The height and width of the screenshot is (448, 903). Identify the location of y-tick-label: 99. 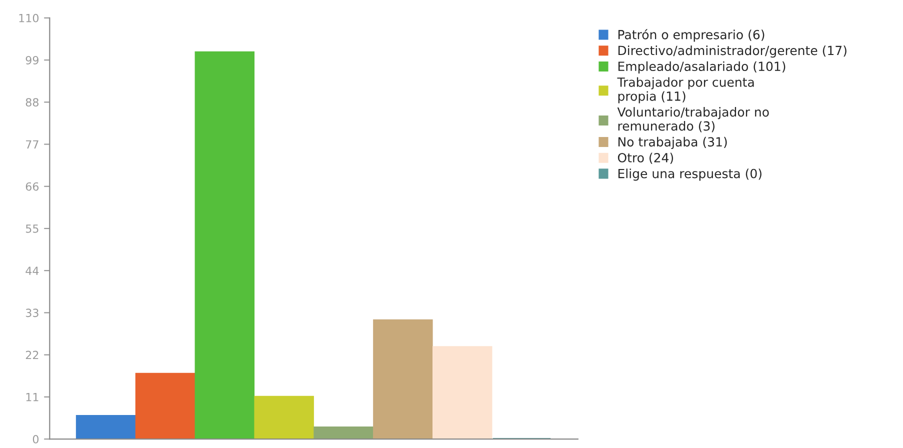
(32, 60).